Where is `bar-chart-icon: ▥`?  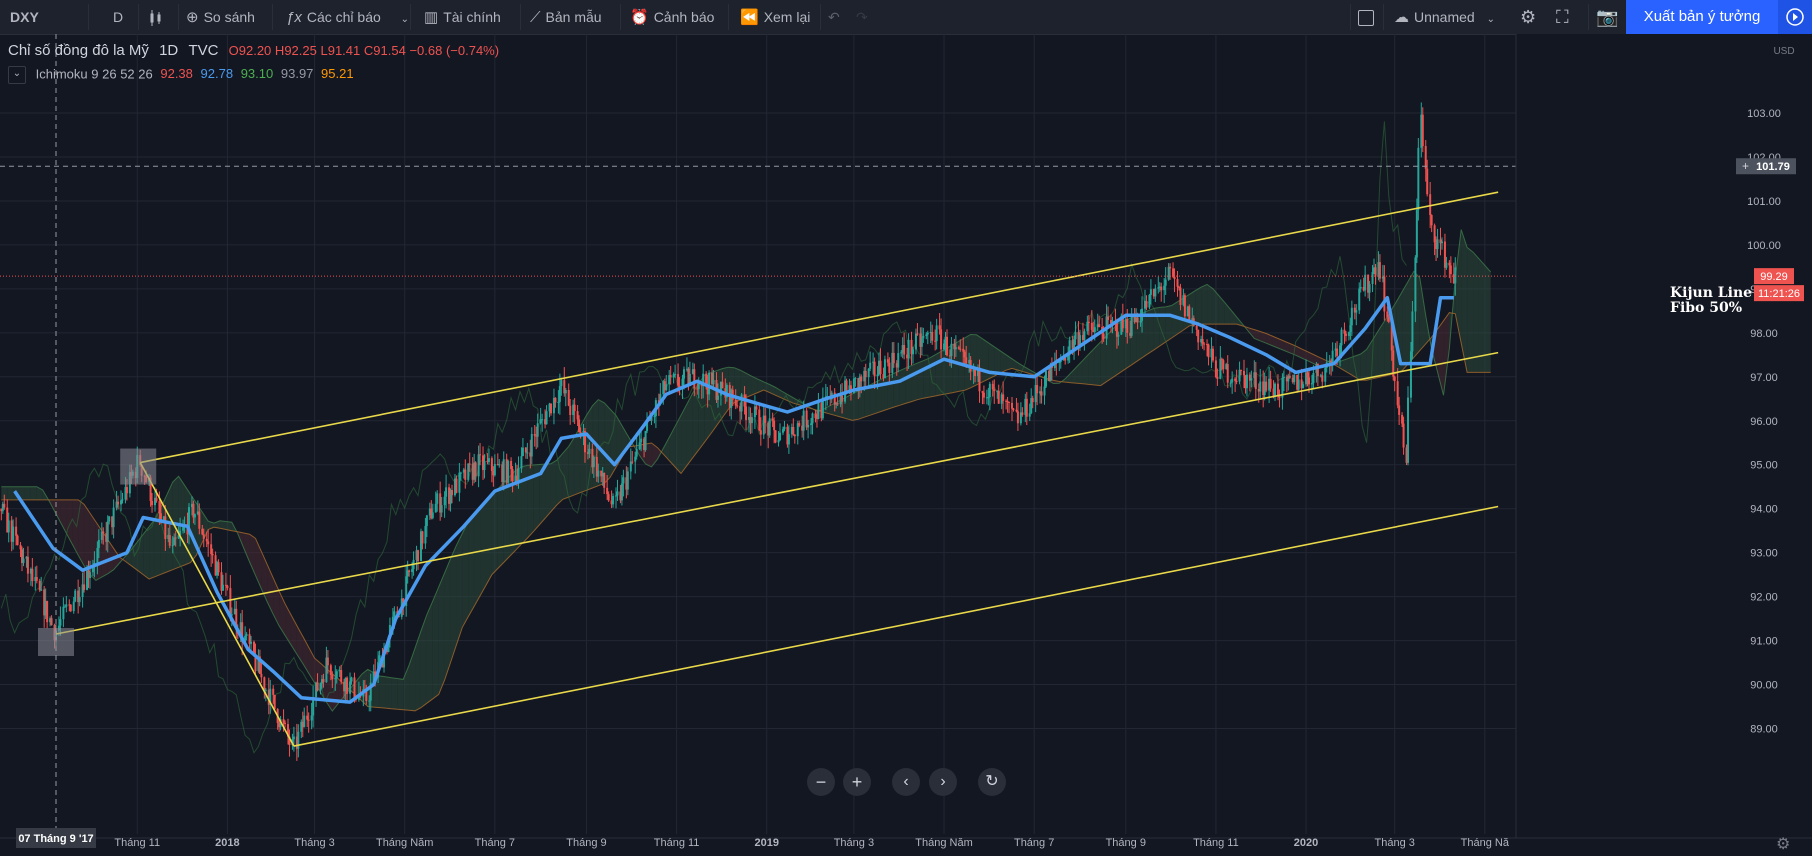
bar-chart-icon: ▥ is located at coordinates (431, 17).